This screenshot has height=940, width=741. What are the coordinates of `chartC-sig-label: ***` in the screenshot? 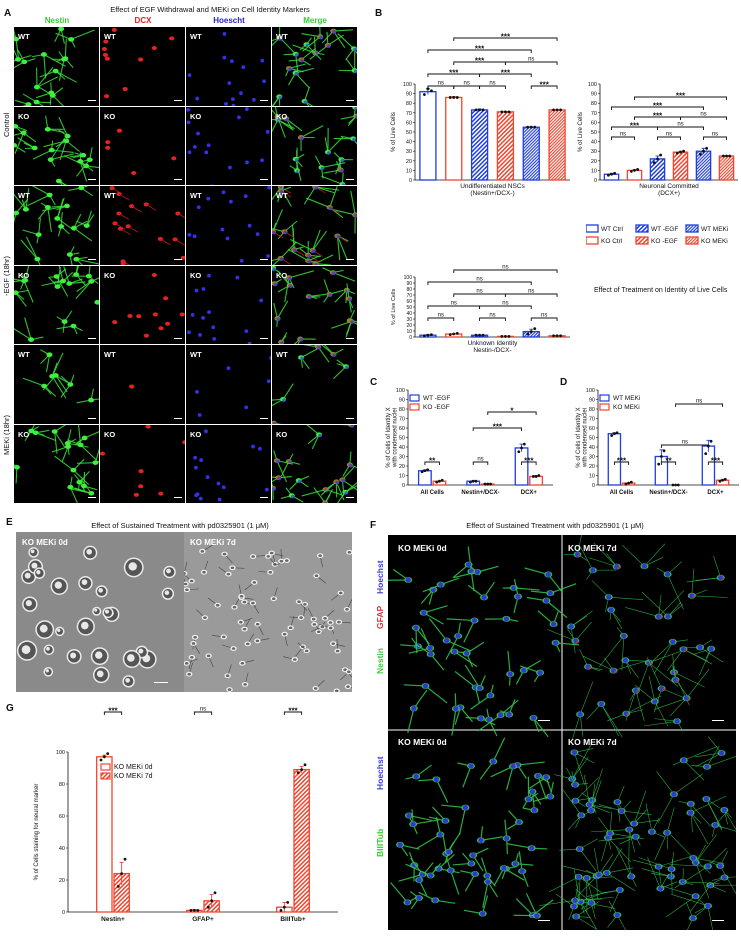 It's located at (529, 461).